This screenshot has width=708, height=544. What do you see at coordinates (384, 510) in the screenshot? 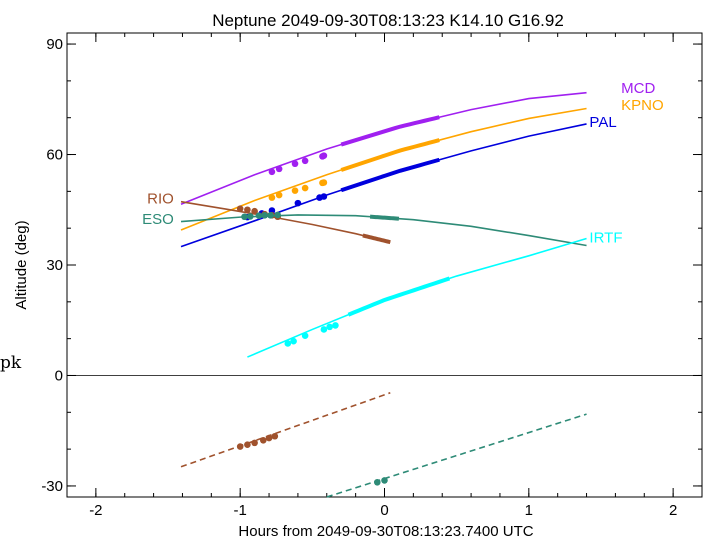
I see `x-tick-label: 0` at bounding box center [384, 510].